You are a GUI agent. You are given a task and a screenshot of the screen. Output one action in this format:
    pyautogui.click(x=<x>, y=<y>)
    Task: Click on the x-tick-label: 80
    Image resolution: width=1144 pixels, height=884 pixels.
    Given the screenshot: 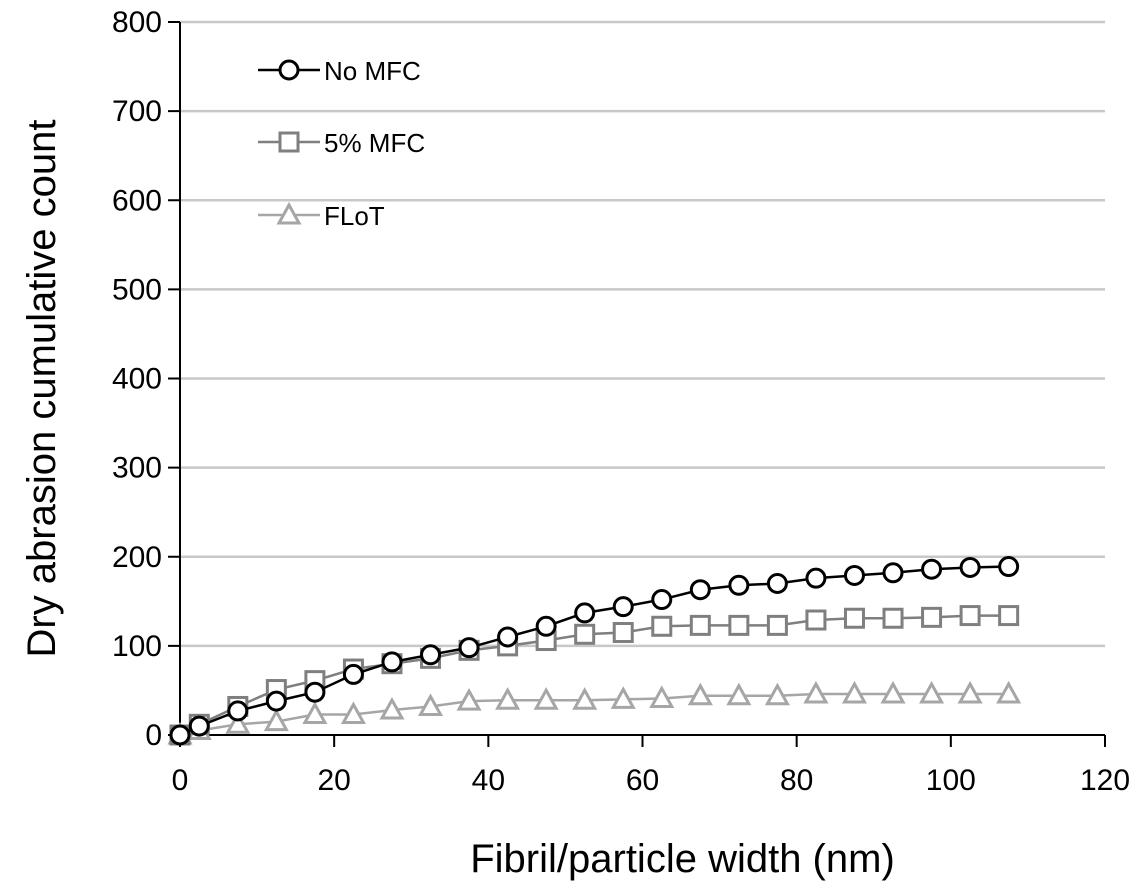 What is the action you would take?
    pyautogui.click(x=796, y=780)
    